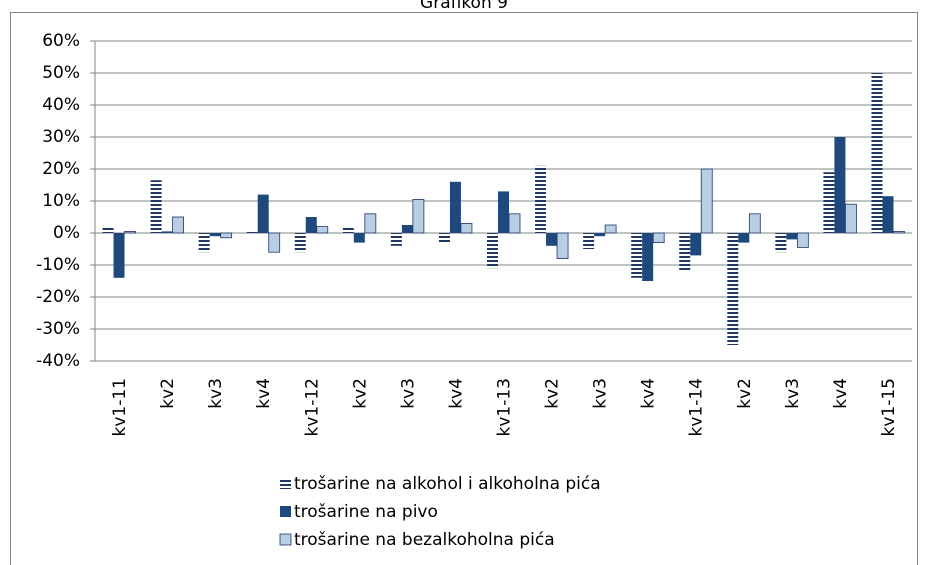  Describe the element at coordinates (61, 41) in the screenshot. I see `y-tick-label: 60%` at that location.